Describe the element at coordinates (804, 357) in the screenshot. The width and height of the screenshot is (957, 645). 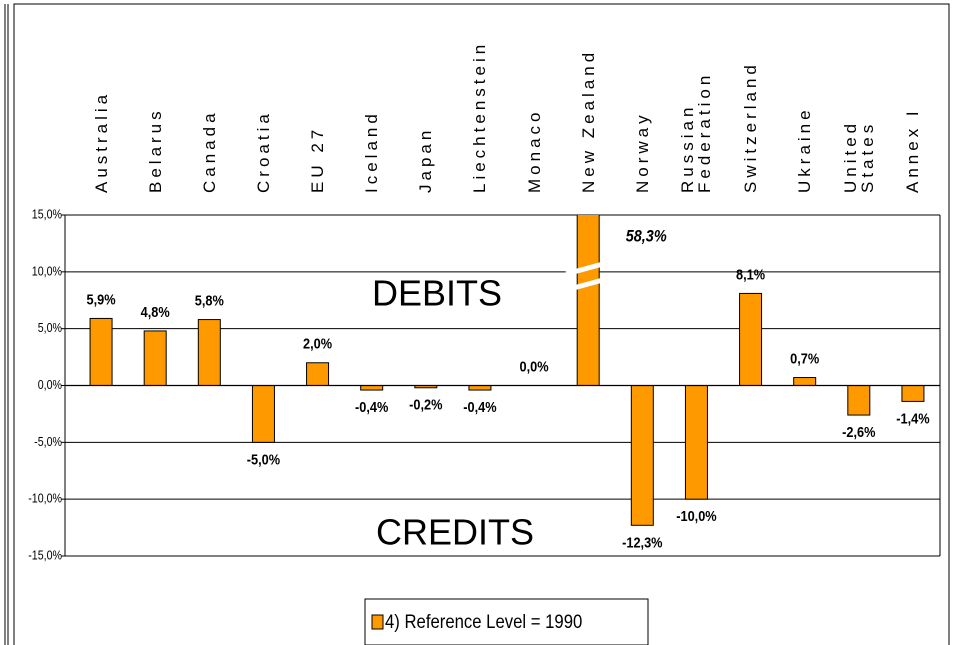
I see `data-label: 0,7%` at that location.